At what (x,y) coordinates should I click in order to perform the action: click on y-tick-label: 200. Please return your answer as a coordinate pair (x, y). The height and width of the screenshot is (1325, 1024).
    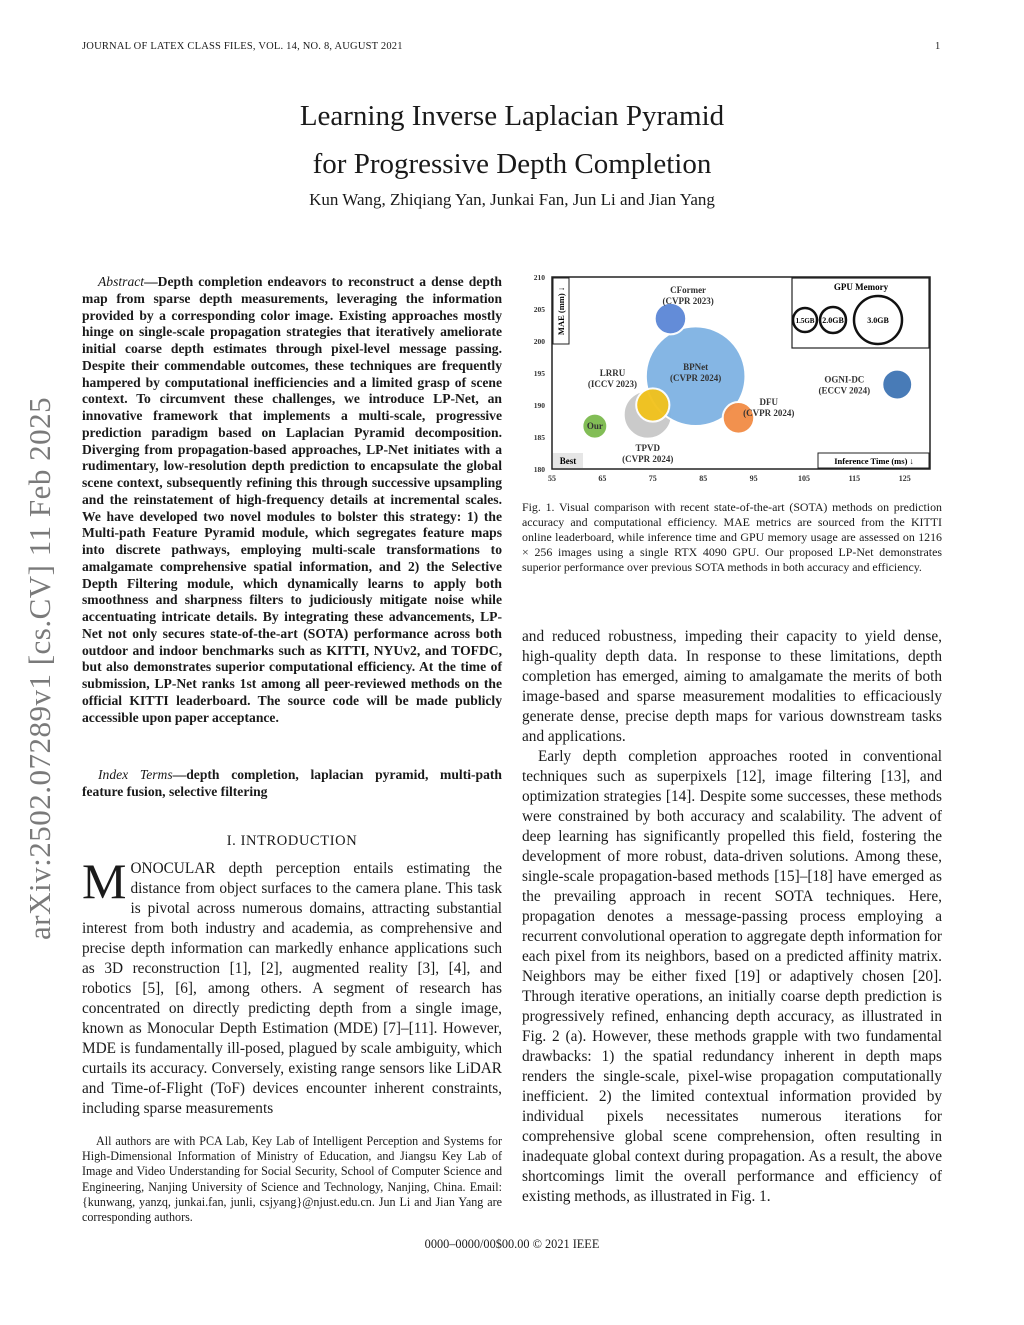
    Looking at the image, I should click on (540, 341).